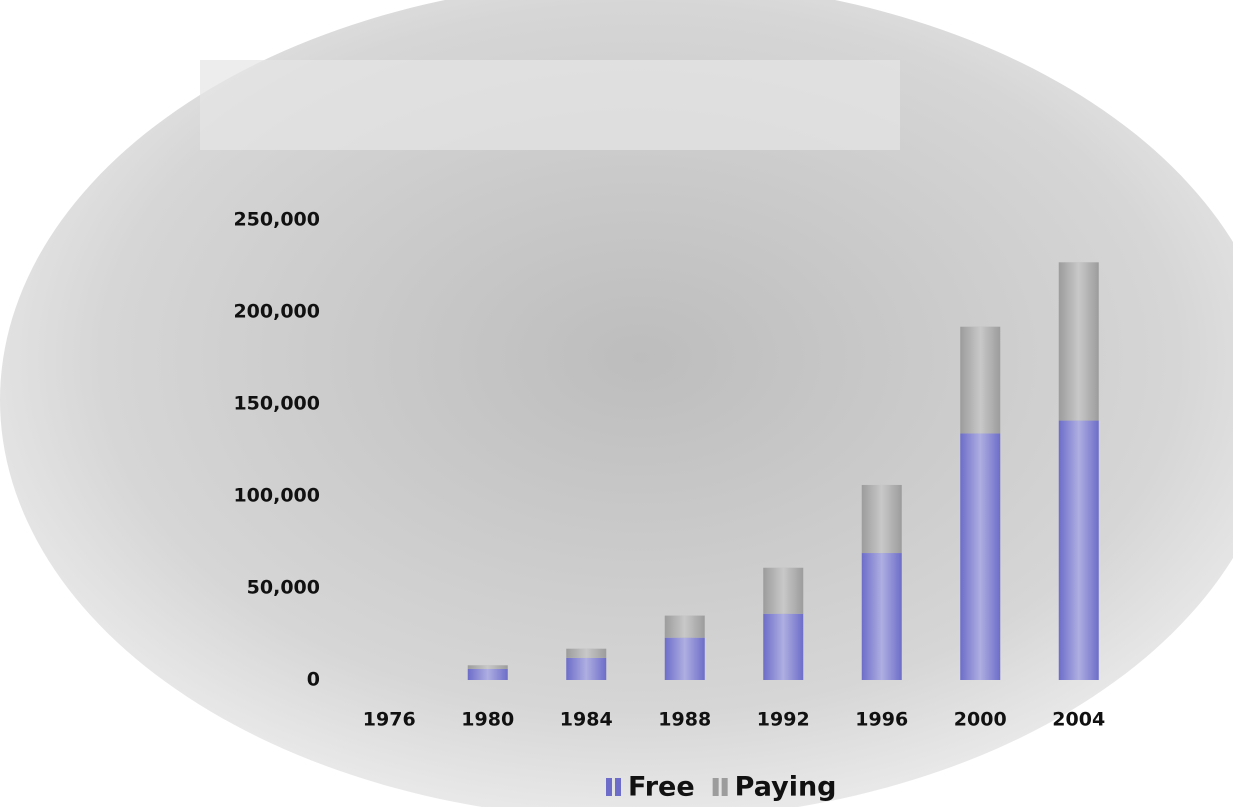 Image resolution: width=1233 pixels, height=807 pixels. Describe the element at coordinates (283, 588) in the screenshot. I see `y-tick-label: 50,000` at that location.